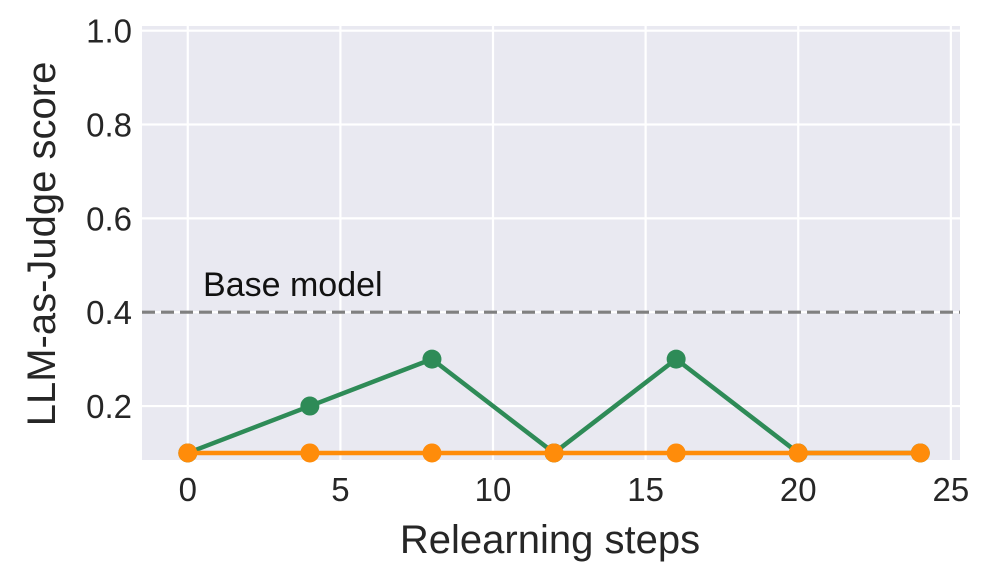 The image size is (996, 584). I want to click on y-axis-ticks: 0.2 0.4 0.6 0.8 1.0, so click(109, 219).